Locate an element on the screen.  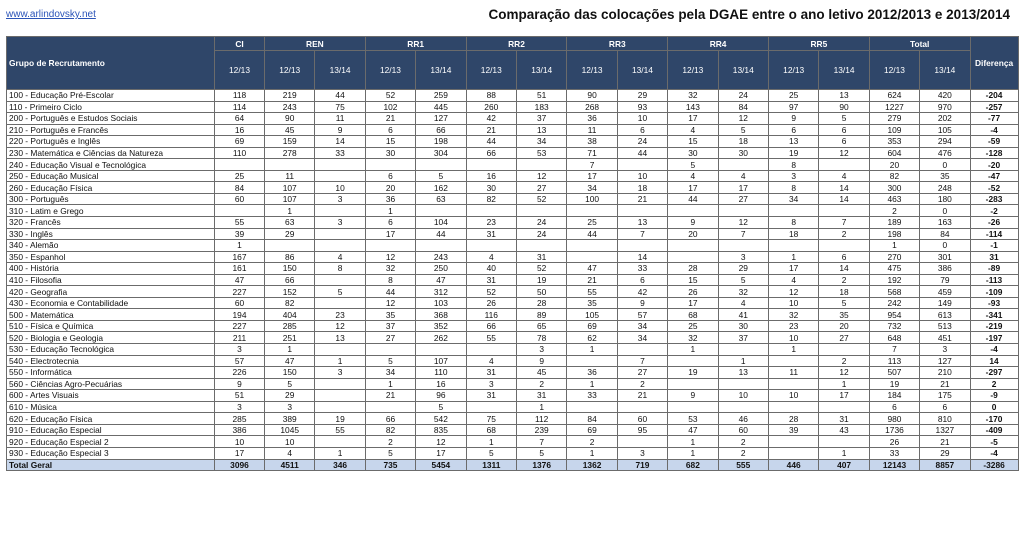
cell-value: 6 is located at coordinates (945, 407).